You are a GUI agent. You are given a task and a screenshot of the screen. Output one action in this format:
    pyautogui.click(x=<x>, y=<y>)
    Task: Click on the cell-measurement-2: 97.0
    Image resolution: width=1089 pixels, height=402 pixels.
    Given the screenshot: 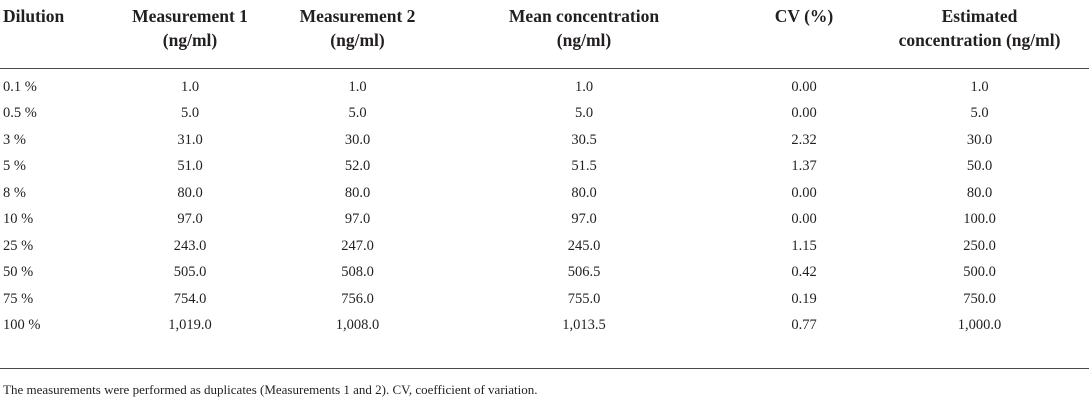 What is the action you would take?
    pyautogui.click(x=357, y=219)
    